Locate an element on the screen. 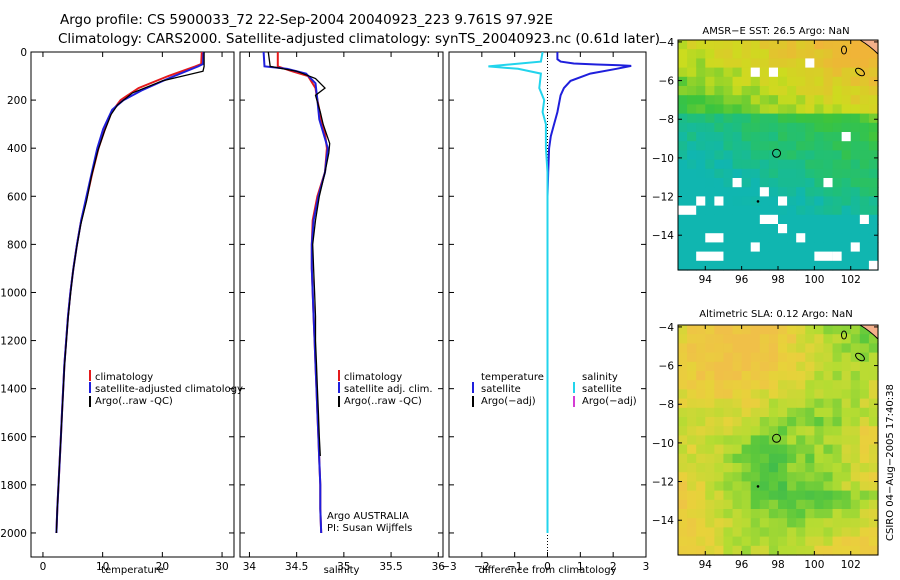 Image resolution: width=900 pixels, height=580 pixels. map-x-tick-label: 100 is located at coordinates (814, 280).